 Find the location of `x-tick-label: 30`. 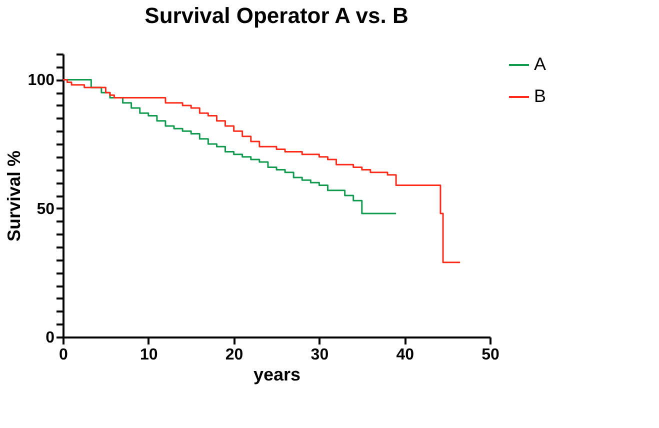

x-tick-label: 30 is located at coordinates (319, 355).